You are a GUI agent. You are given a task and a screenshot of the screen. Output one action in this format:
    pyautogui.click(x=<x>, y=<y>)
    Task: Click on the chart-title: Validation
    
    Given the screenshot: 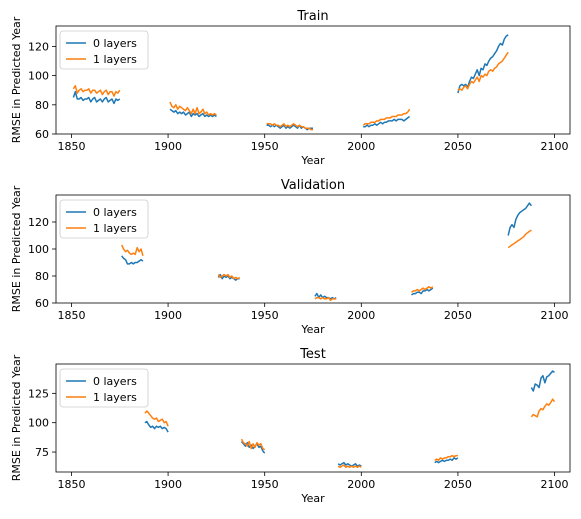 What is the action you would take?
    pyautogui.click(x=313, y=185)
    